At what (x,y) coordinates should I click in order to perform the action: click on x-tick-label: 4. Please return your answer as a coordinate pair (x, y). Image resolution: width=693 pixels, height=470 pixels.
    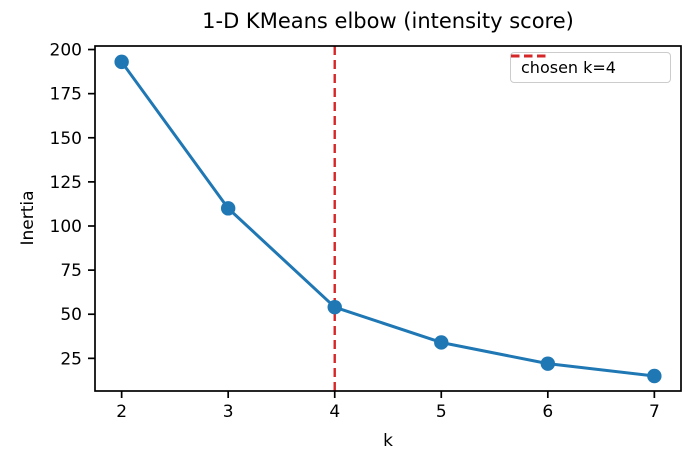
    Looking at the image, I should click on (334, 412).